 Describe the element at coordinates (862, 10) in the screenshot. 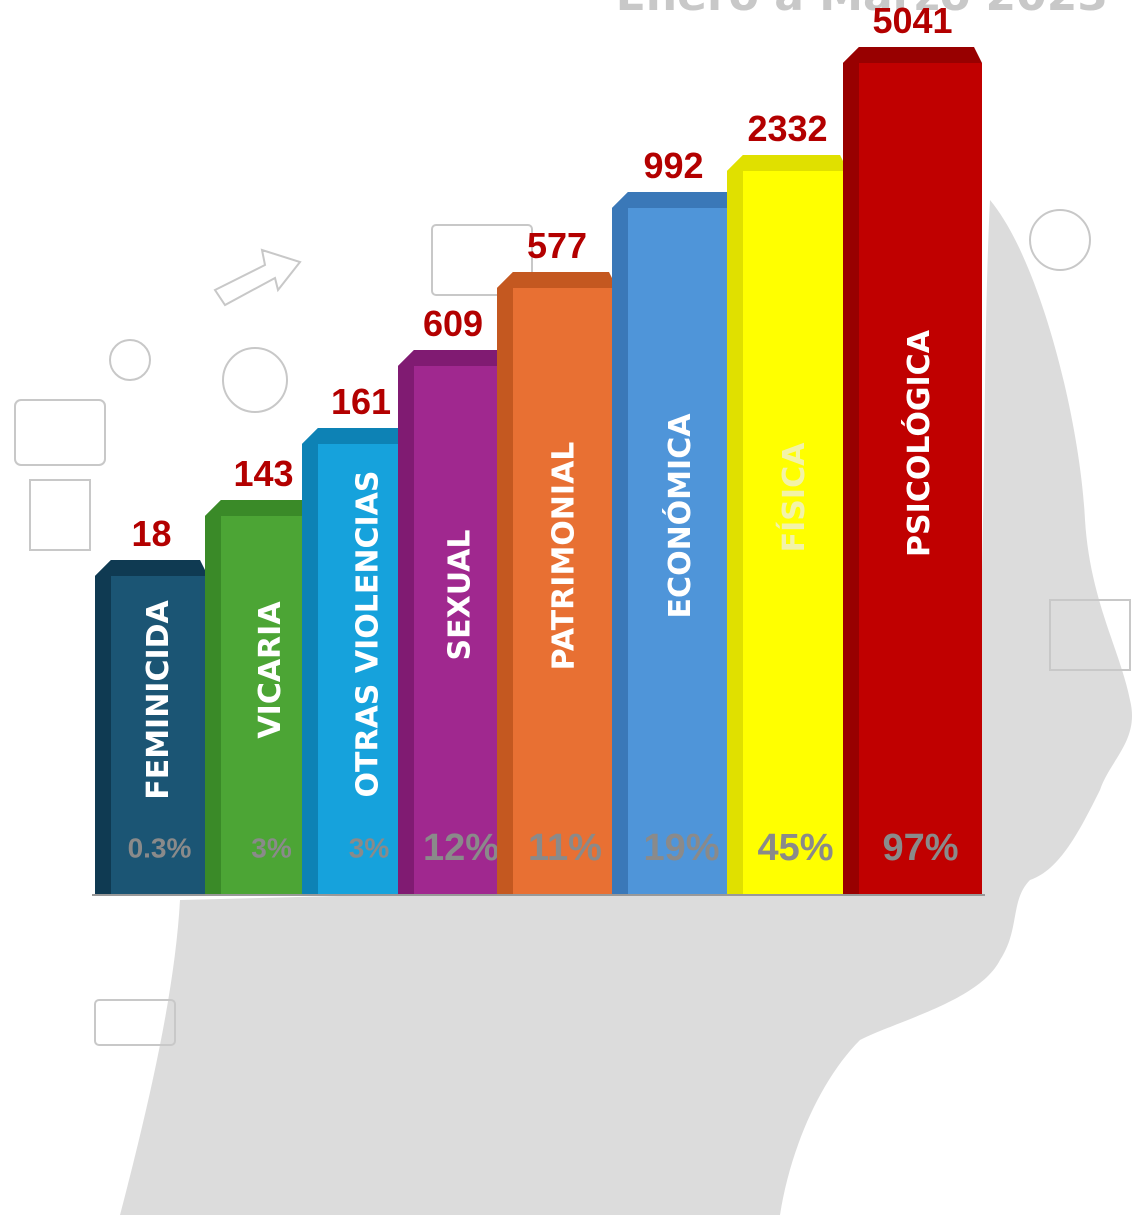

I see `title: Enero a Marzo 2023` at that location.